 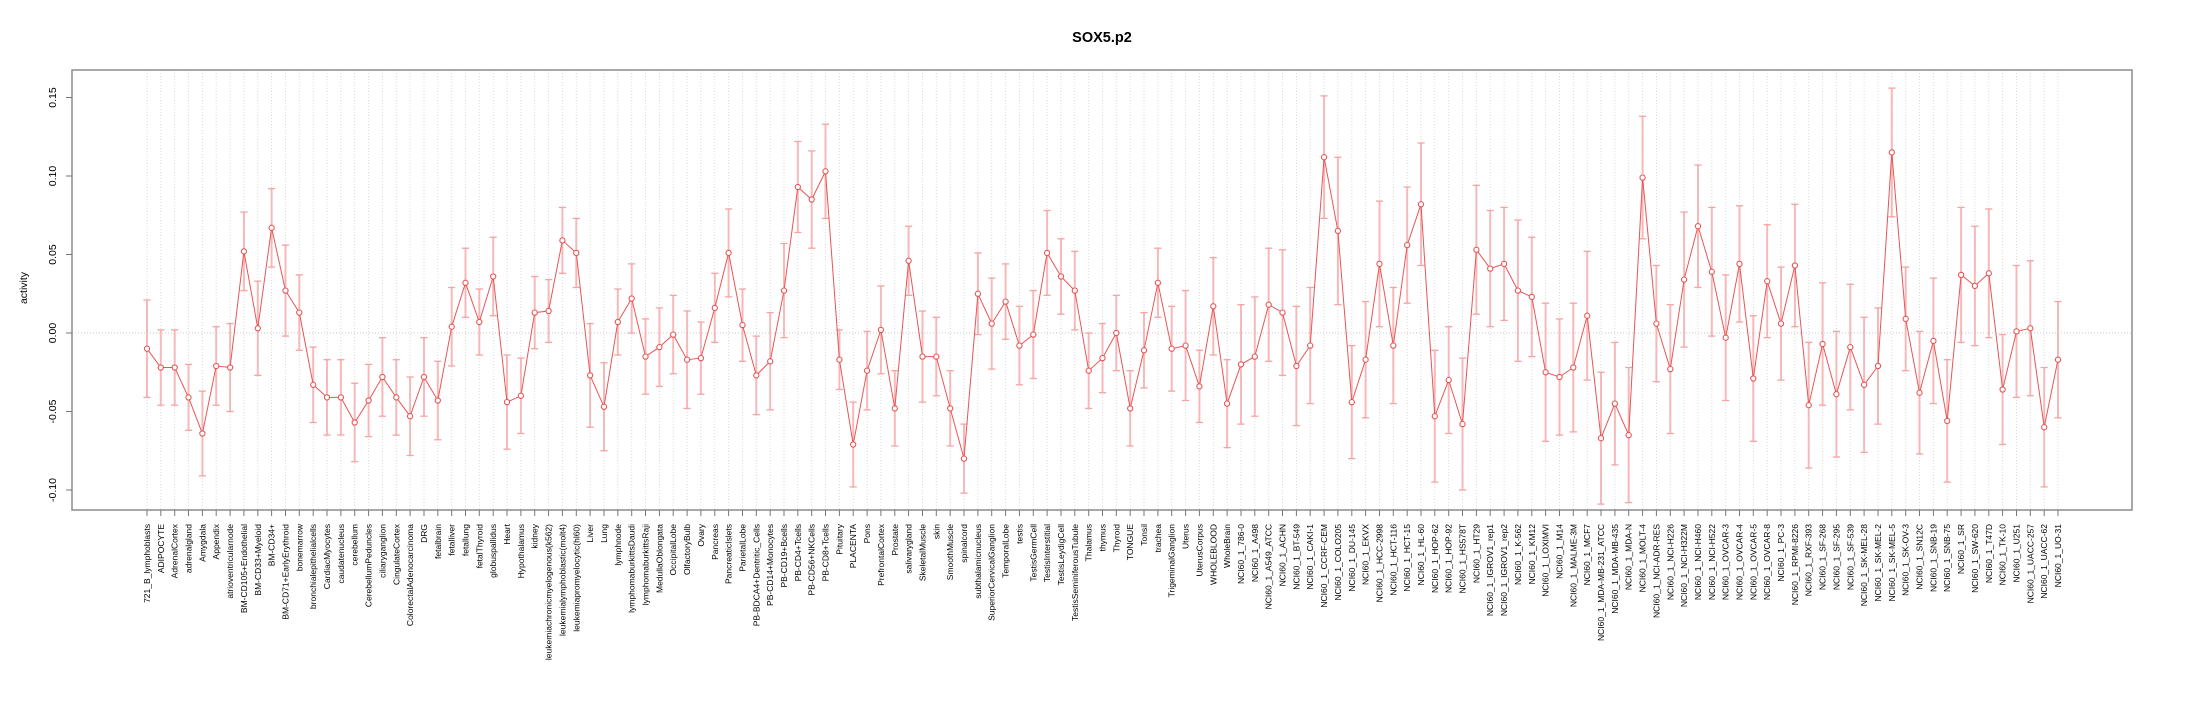 What do you see at coordinates (1158, 538) in the screenshot?
I see `x-tick-label: trachea` at bounding box center [1158, 538].